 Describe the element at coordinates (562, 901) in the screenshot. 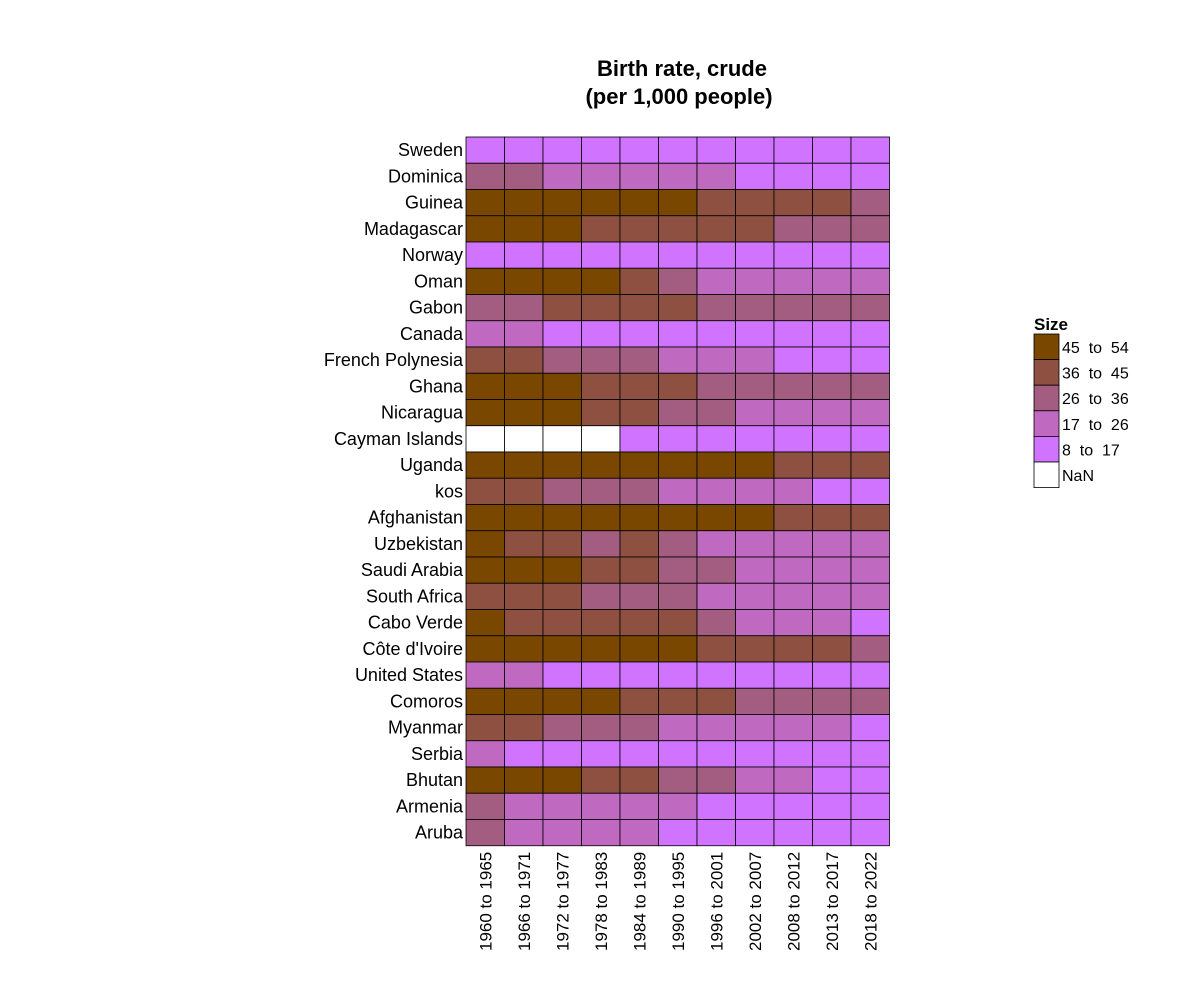

I see `column-label: 1972 to 1977` at that location.